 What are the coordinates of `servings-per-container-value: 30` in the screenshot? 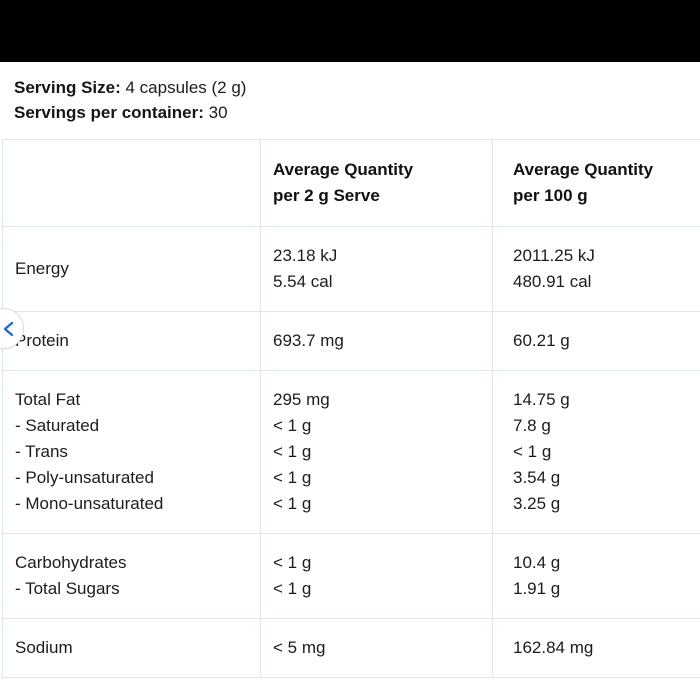 It's located at (218, 112).